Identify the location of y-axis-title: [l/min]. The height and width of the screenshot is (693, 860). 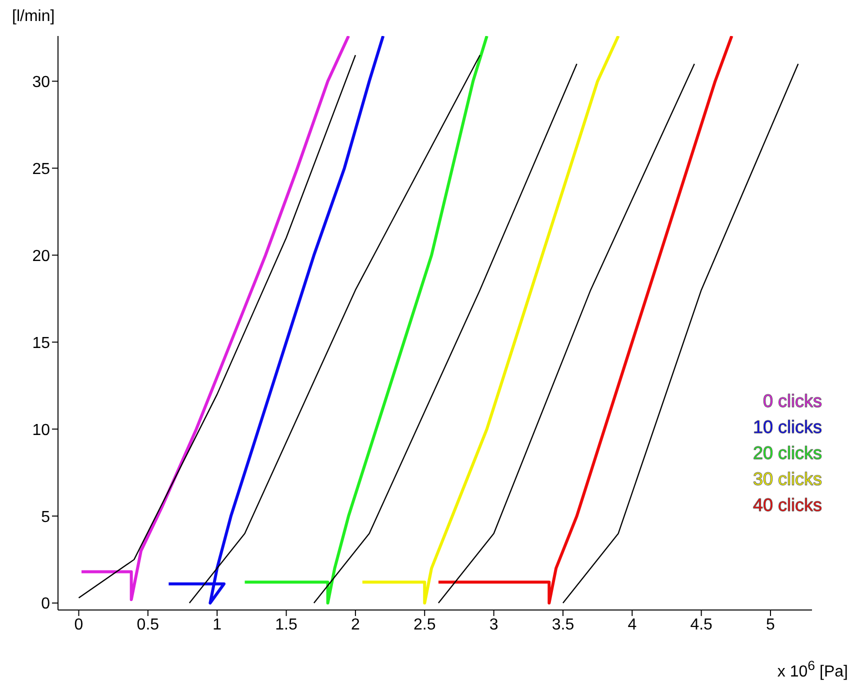
(33, 17).